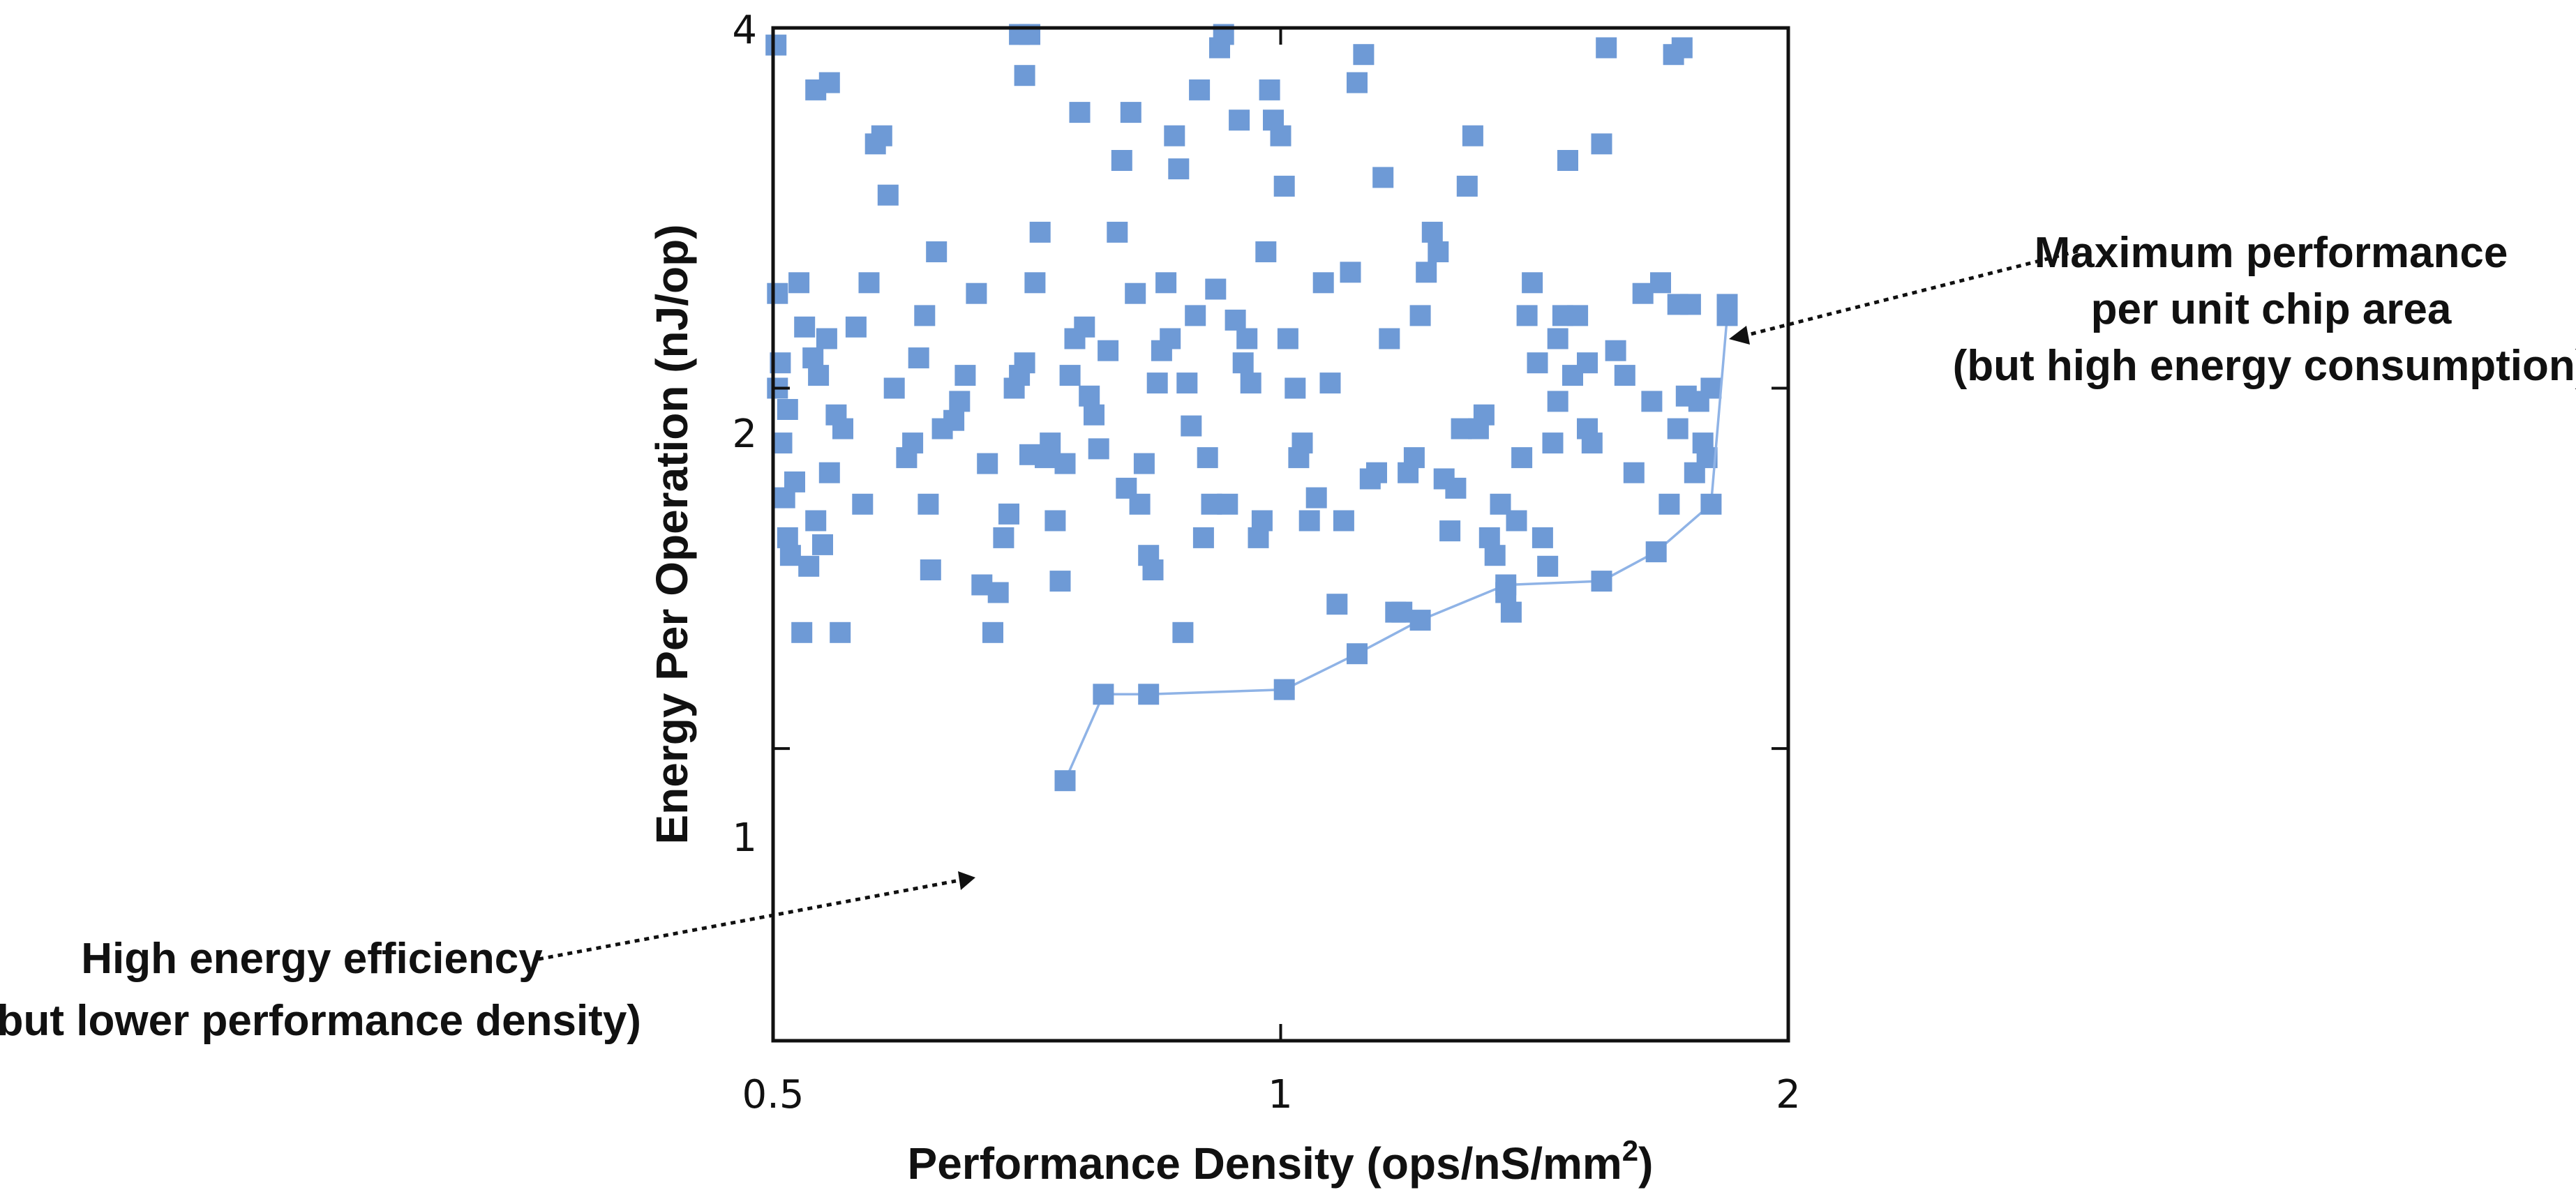  I want to click on x-tick-label-2: 2, so click(1788, 1094).